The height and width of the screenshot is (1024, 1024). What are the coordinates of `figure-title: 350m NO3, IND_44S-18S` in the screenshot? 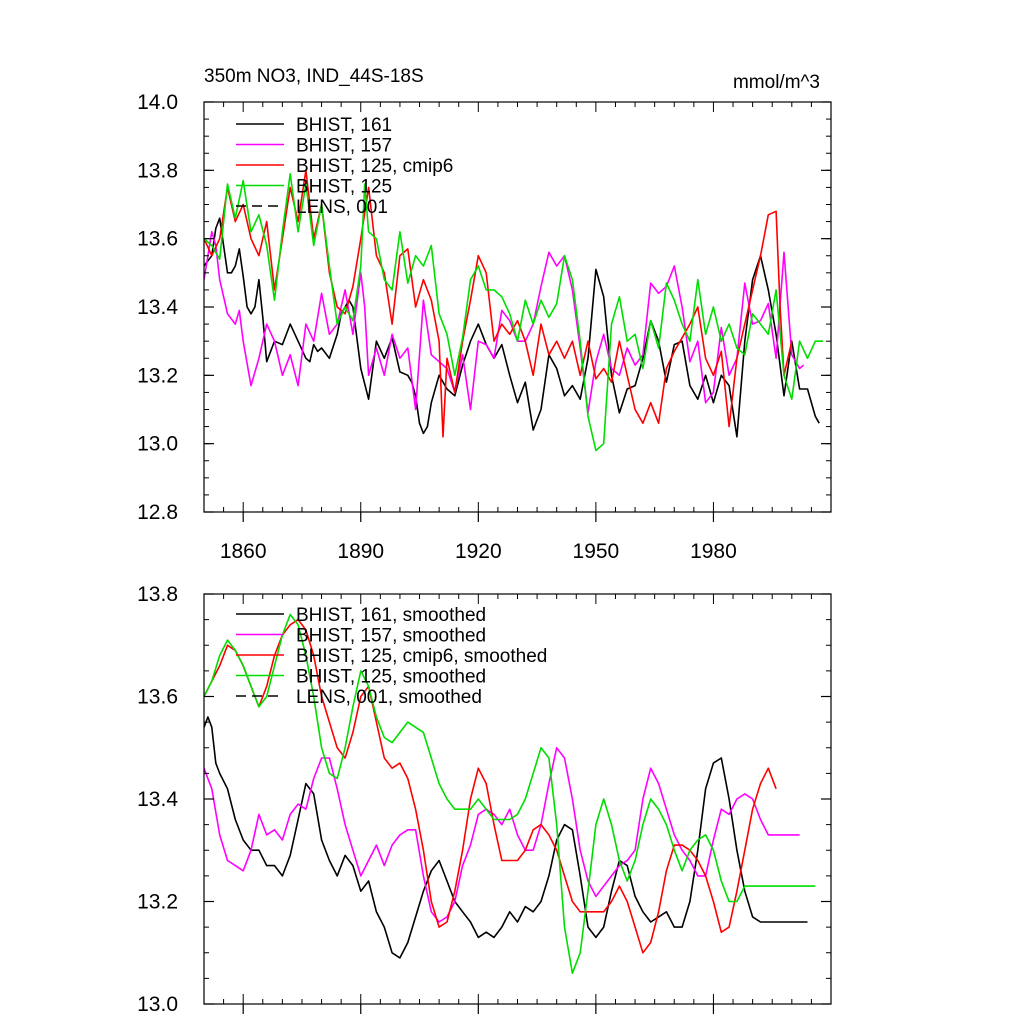 It's located at (314, 76).